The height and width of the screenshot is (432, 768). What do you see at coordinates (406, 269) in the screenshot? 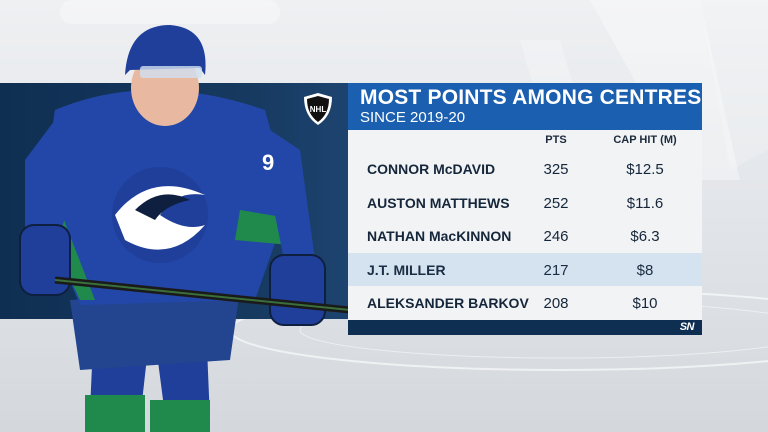
I see `player-name: J.T. MILLER` at bounding box center [406, 269].